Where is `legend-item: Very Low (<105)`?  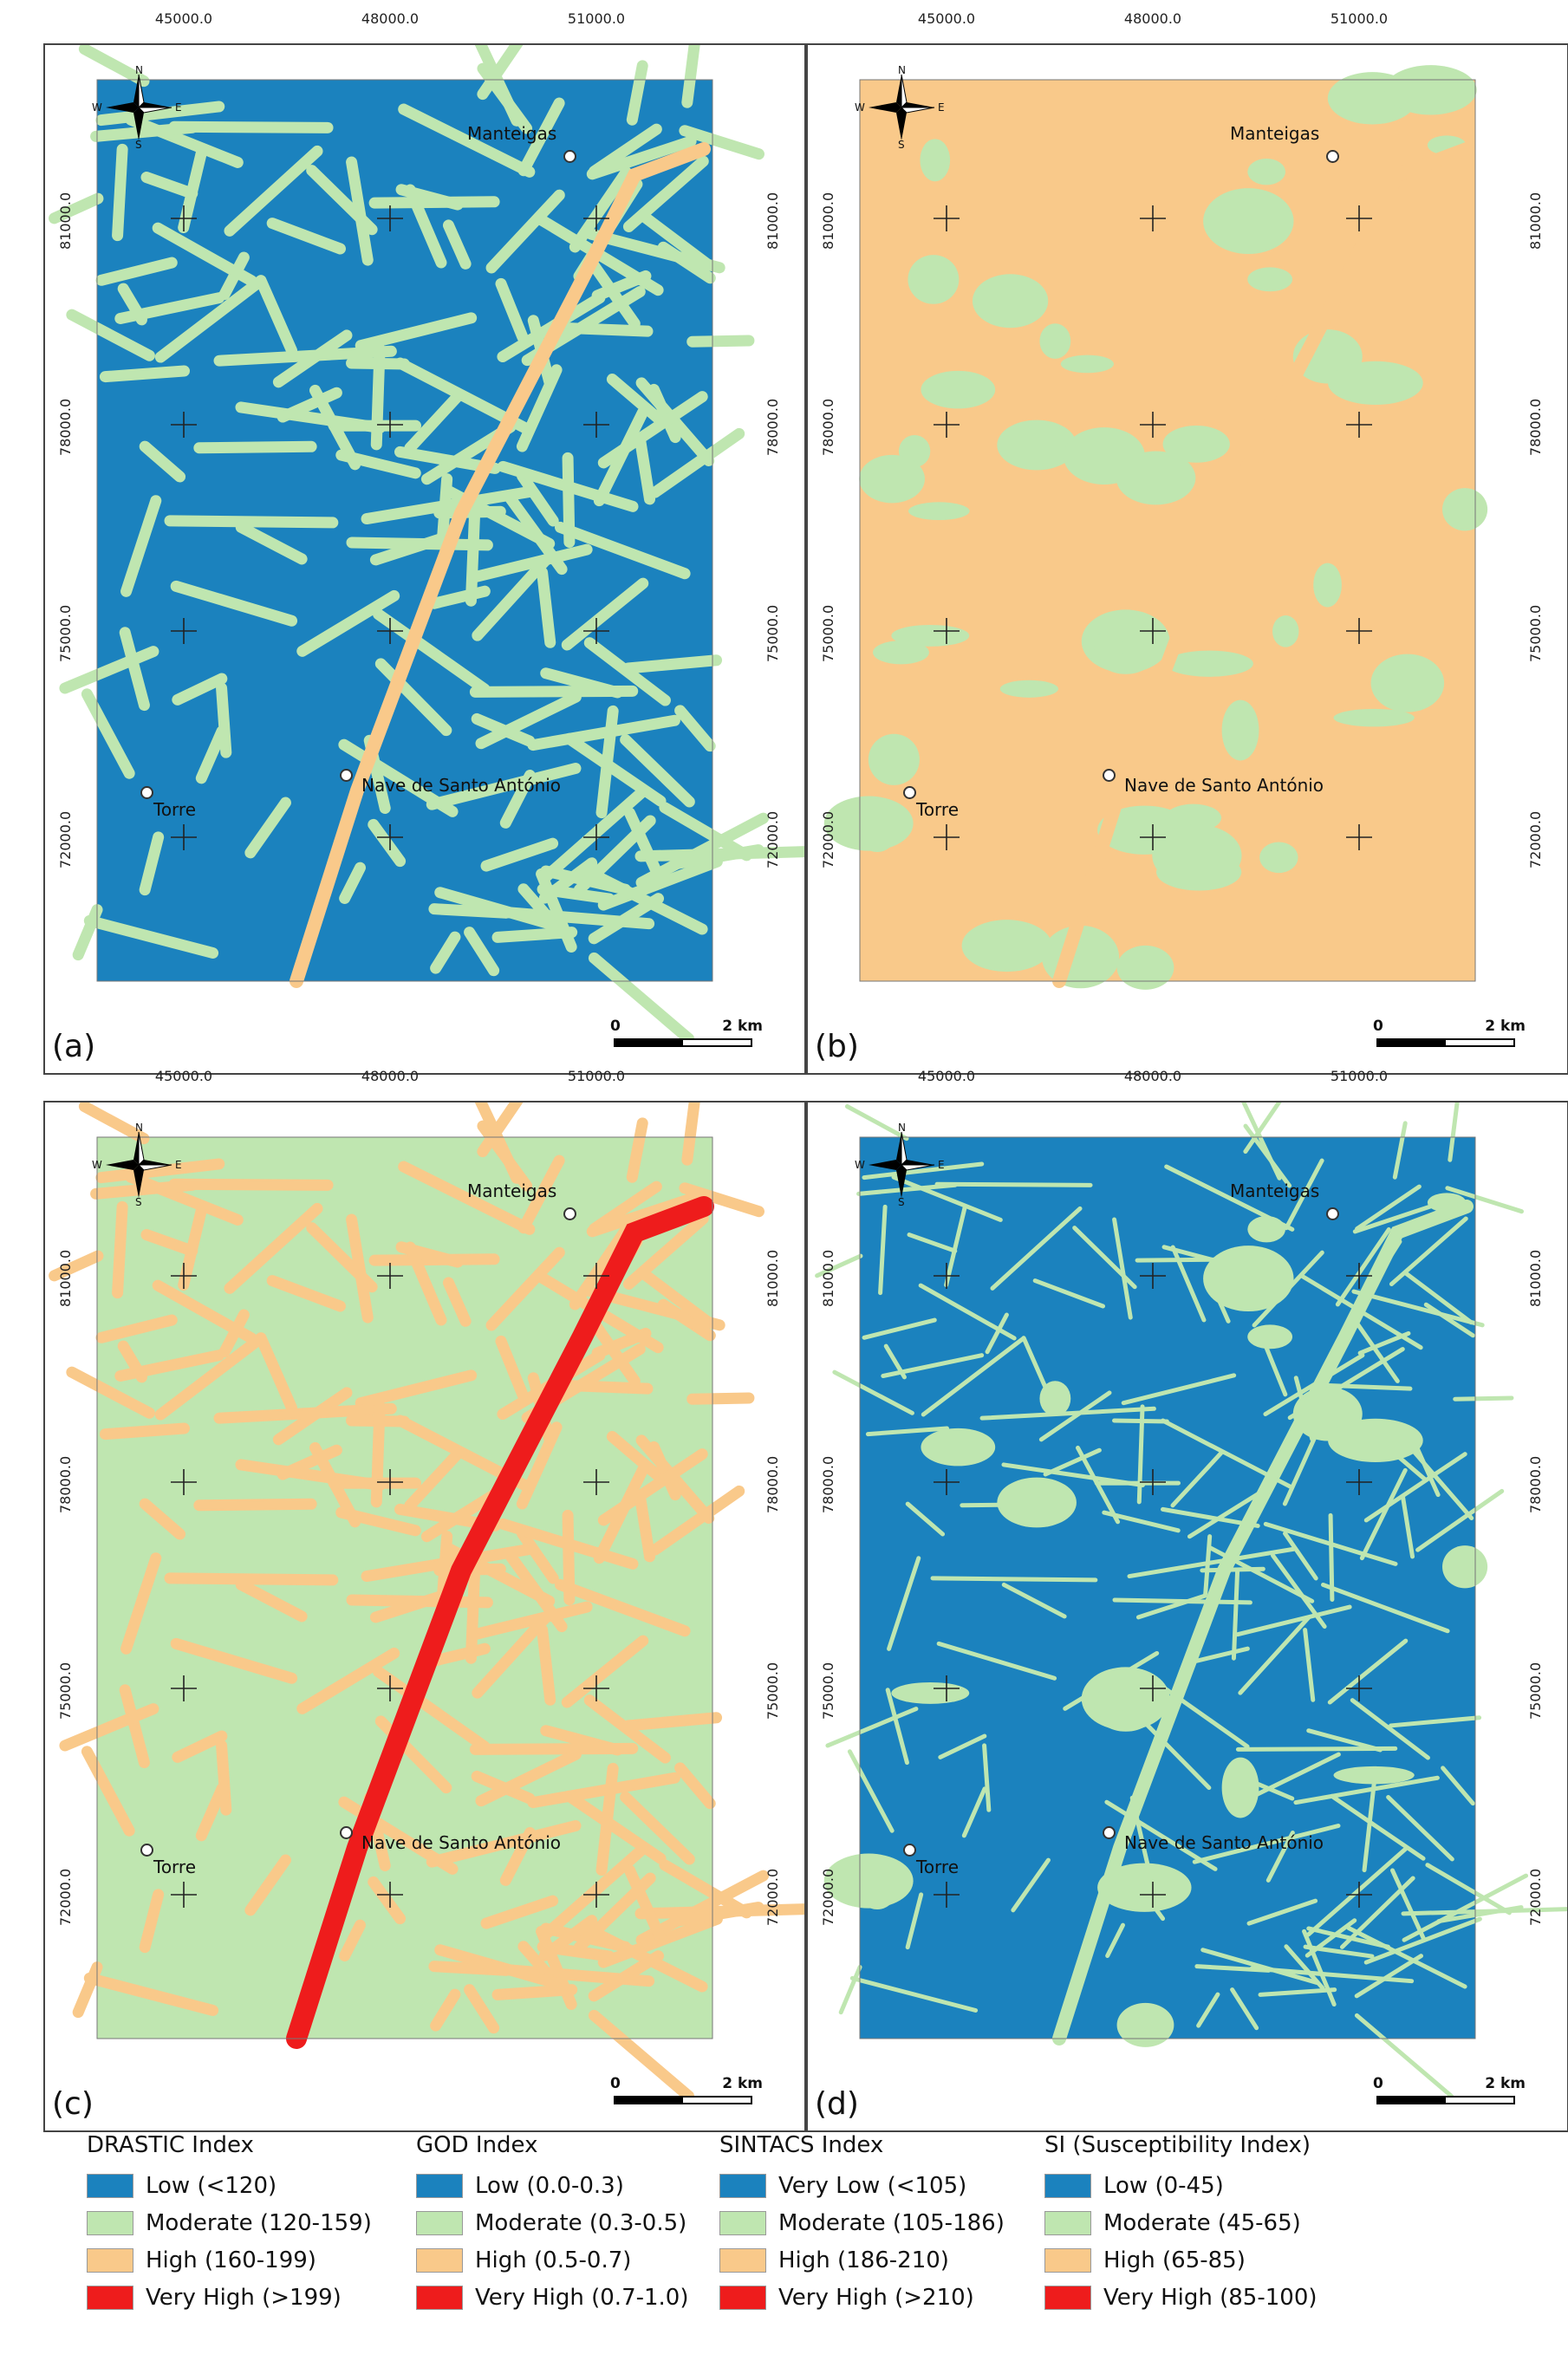 legend-item: Very Low (<105) is located at coordinates (901, 2185).